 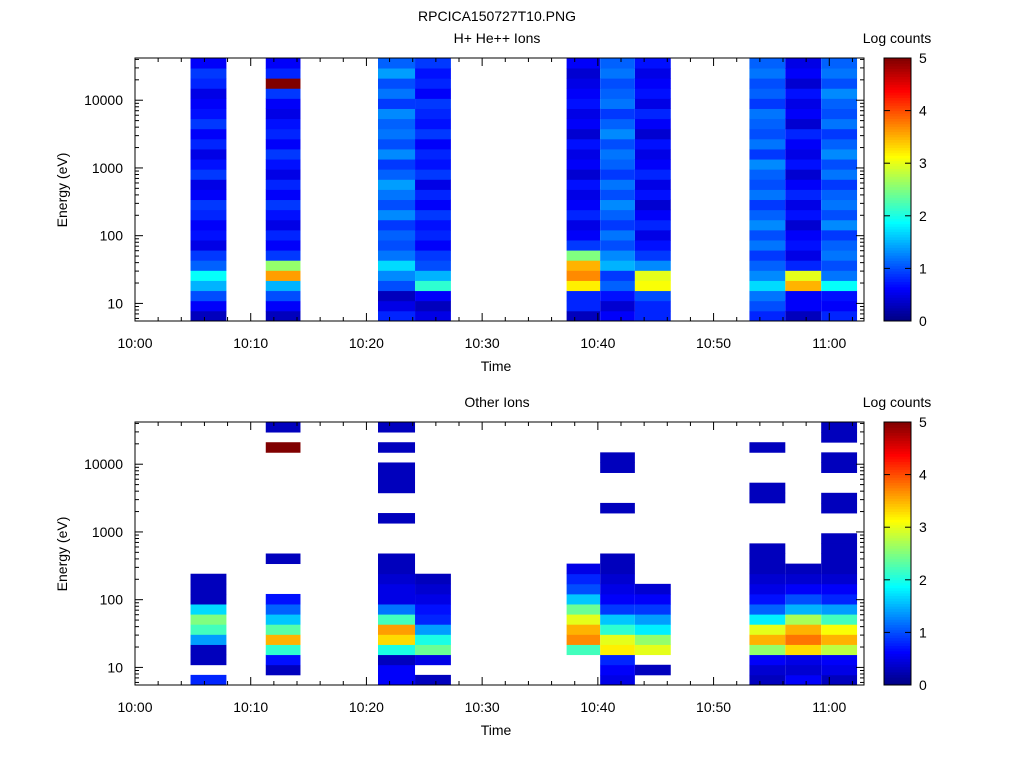 I want to click on y-tick-label: 1000, so click(x=107, y=532).